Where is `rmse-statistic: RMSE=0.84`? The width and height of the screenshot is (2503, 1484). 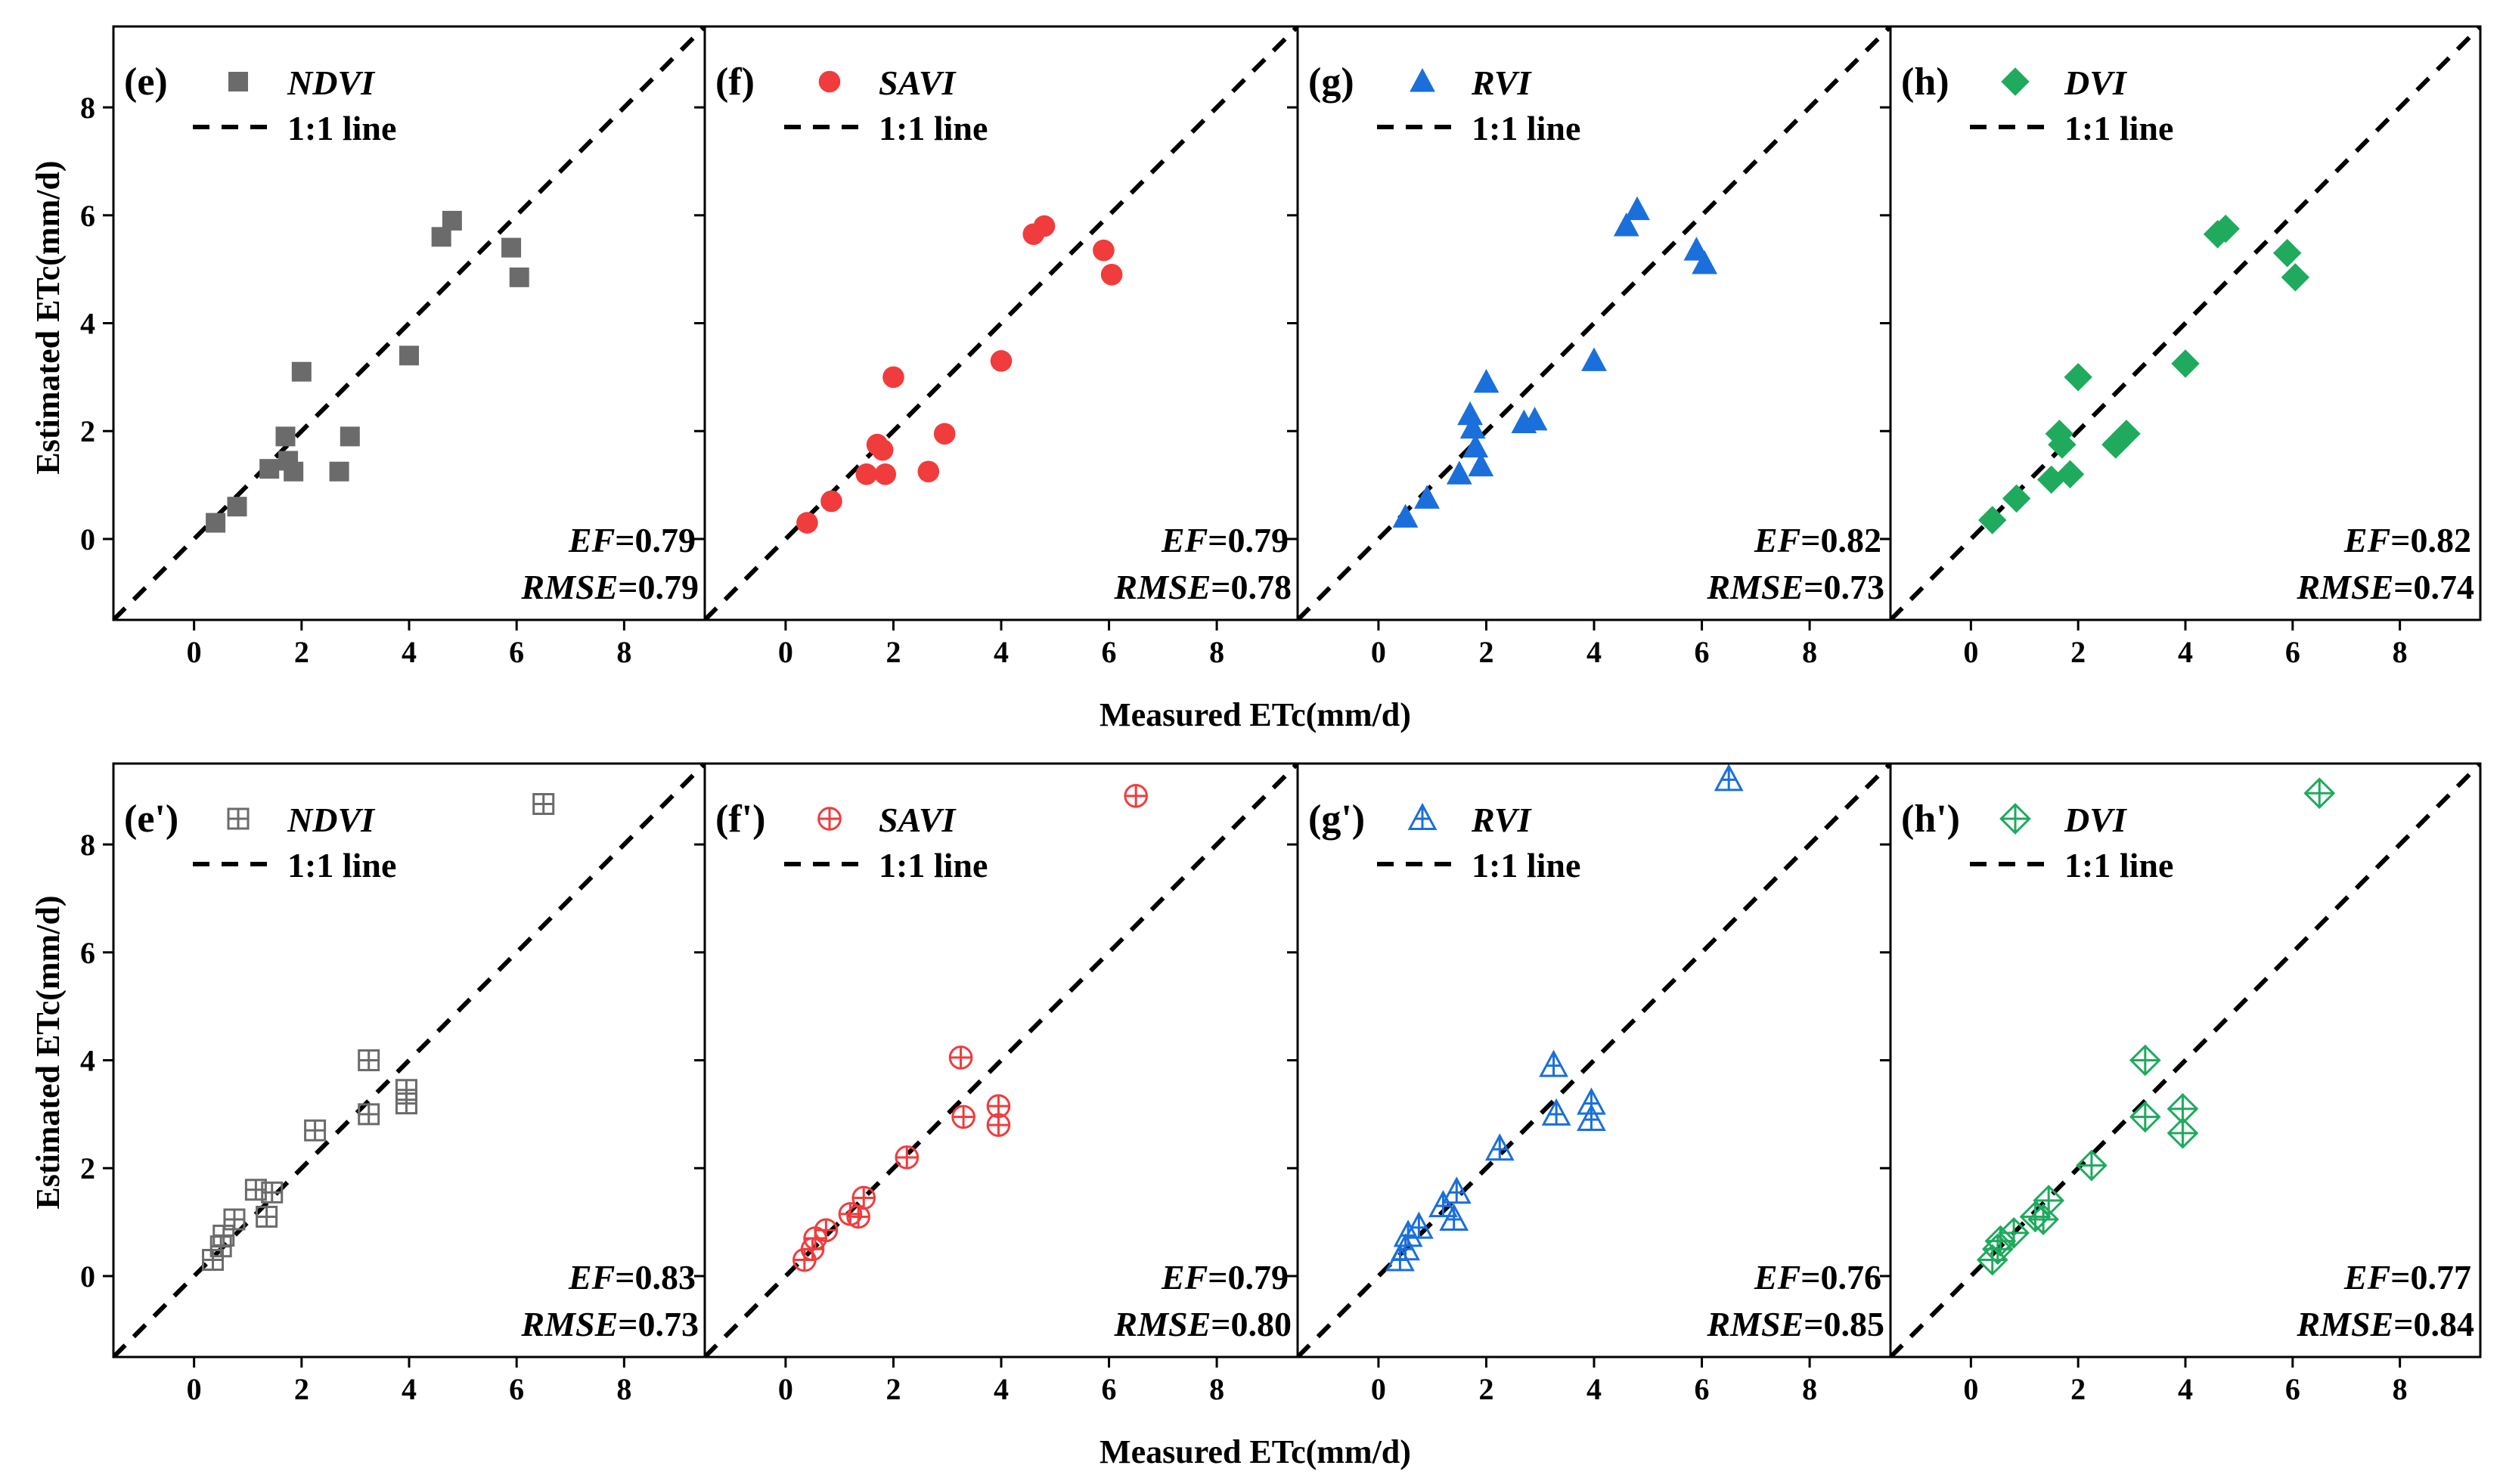
rmse-statistic: RMSE=0.84 is located at coordinates (2385, 1324).